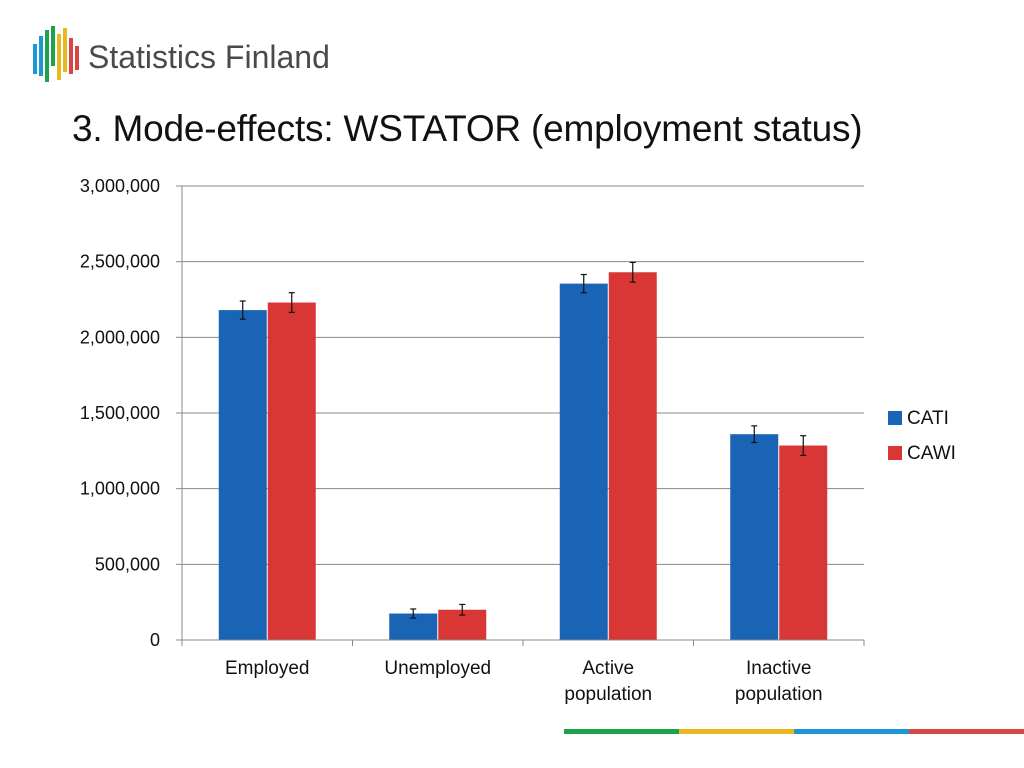 This screenshot has width=1024, height=768. What do you see at coordinates (267, 668) in the screenshot?
I see `x-tick-label: Employed` at bounding box center [267, 668].